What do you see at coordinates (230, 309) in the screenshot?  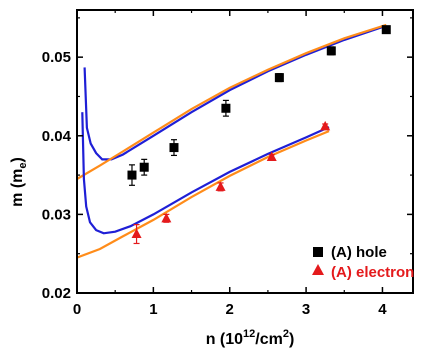 I see `x-tick-label: 2` at bounding box center [230, 309].